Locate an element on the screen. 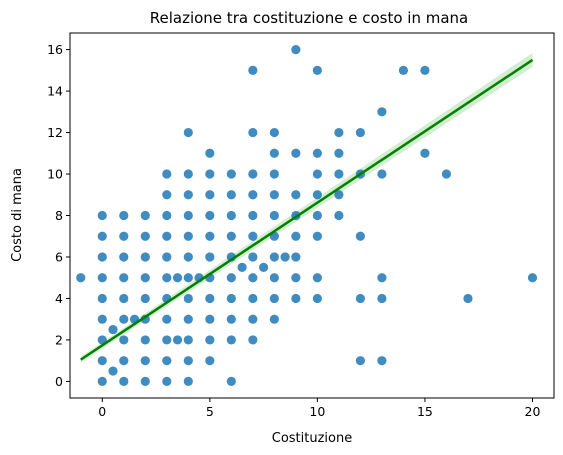  x-tick-label-3: 15 is located at coordinates (425, 411).